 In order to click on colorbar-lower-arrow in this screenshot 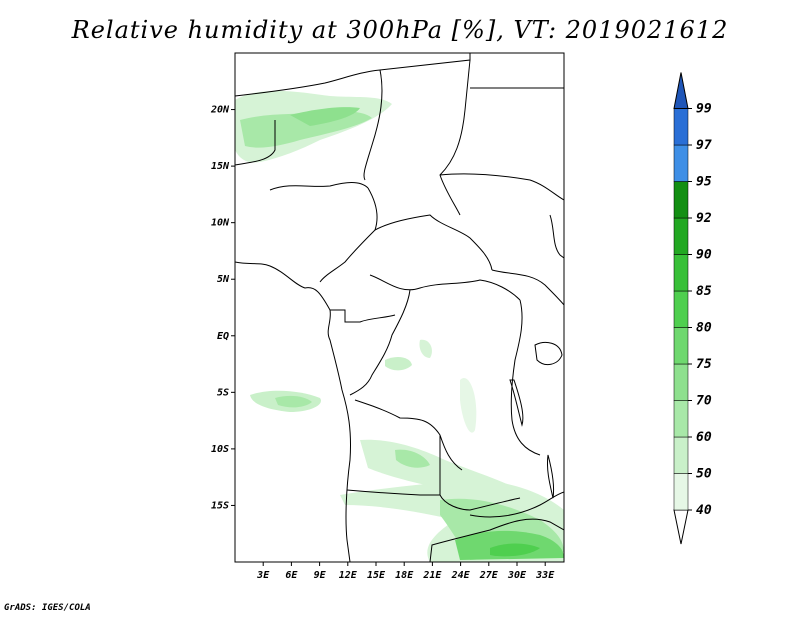, I will do `click(681, 527)`.